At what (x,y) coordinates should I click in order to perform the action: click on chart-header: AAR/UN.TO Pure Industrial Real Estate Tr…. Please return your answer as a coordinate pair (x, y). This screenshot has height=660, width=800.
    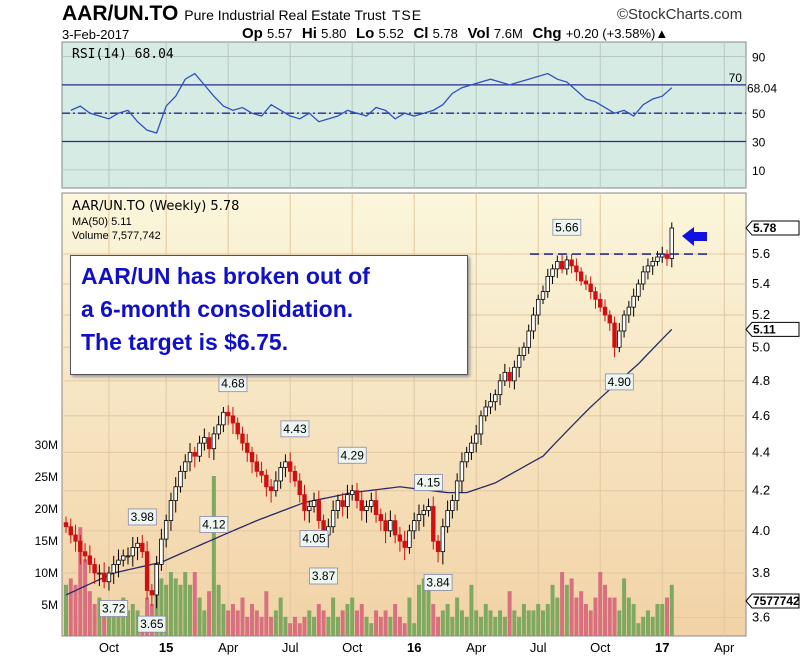
    Looking at the image, I should click on (242, 14).